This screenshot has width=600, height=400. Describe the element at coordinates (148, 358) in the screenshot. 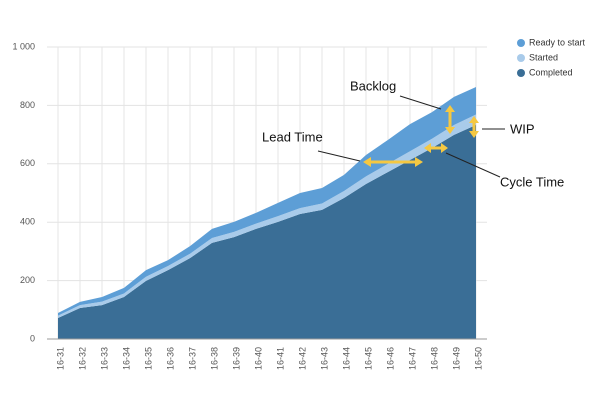

I see `x-tick-label: 16-35` at that location.